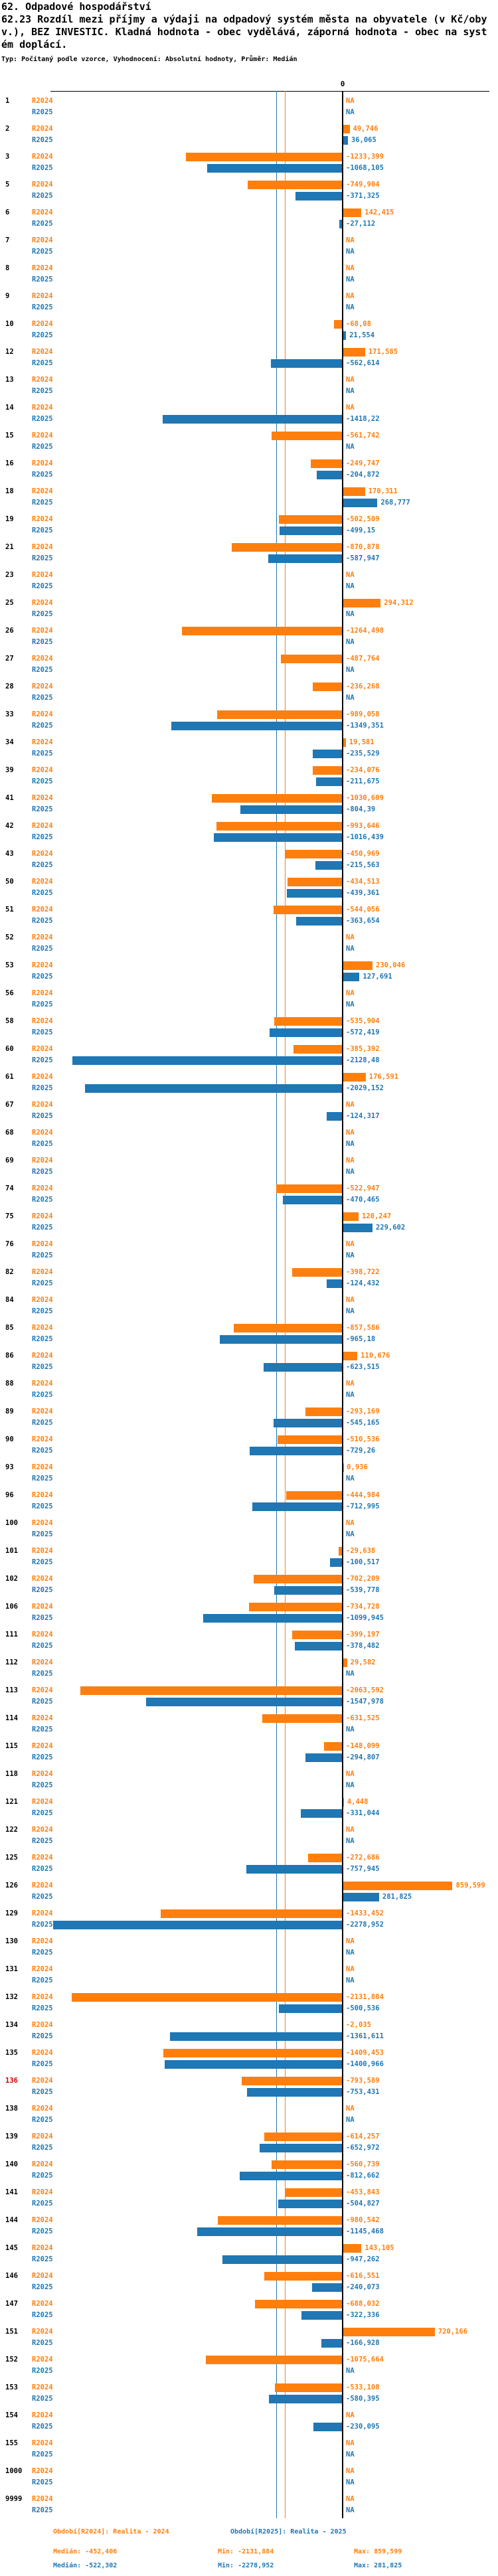  I want to click on row-id-label-1: 1, so click(8, 101).